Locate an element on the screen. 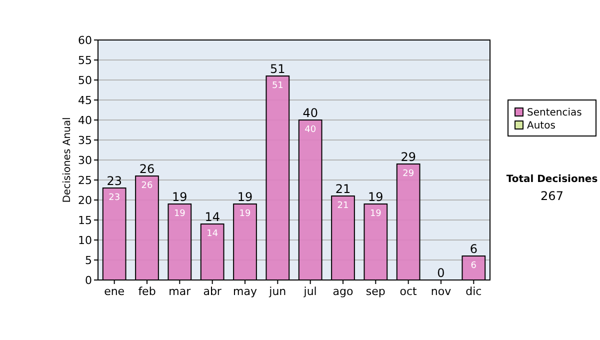 This screenshot has height=340, width=600. x-tick-label: jul is located at coordinates (309, 291).